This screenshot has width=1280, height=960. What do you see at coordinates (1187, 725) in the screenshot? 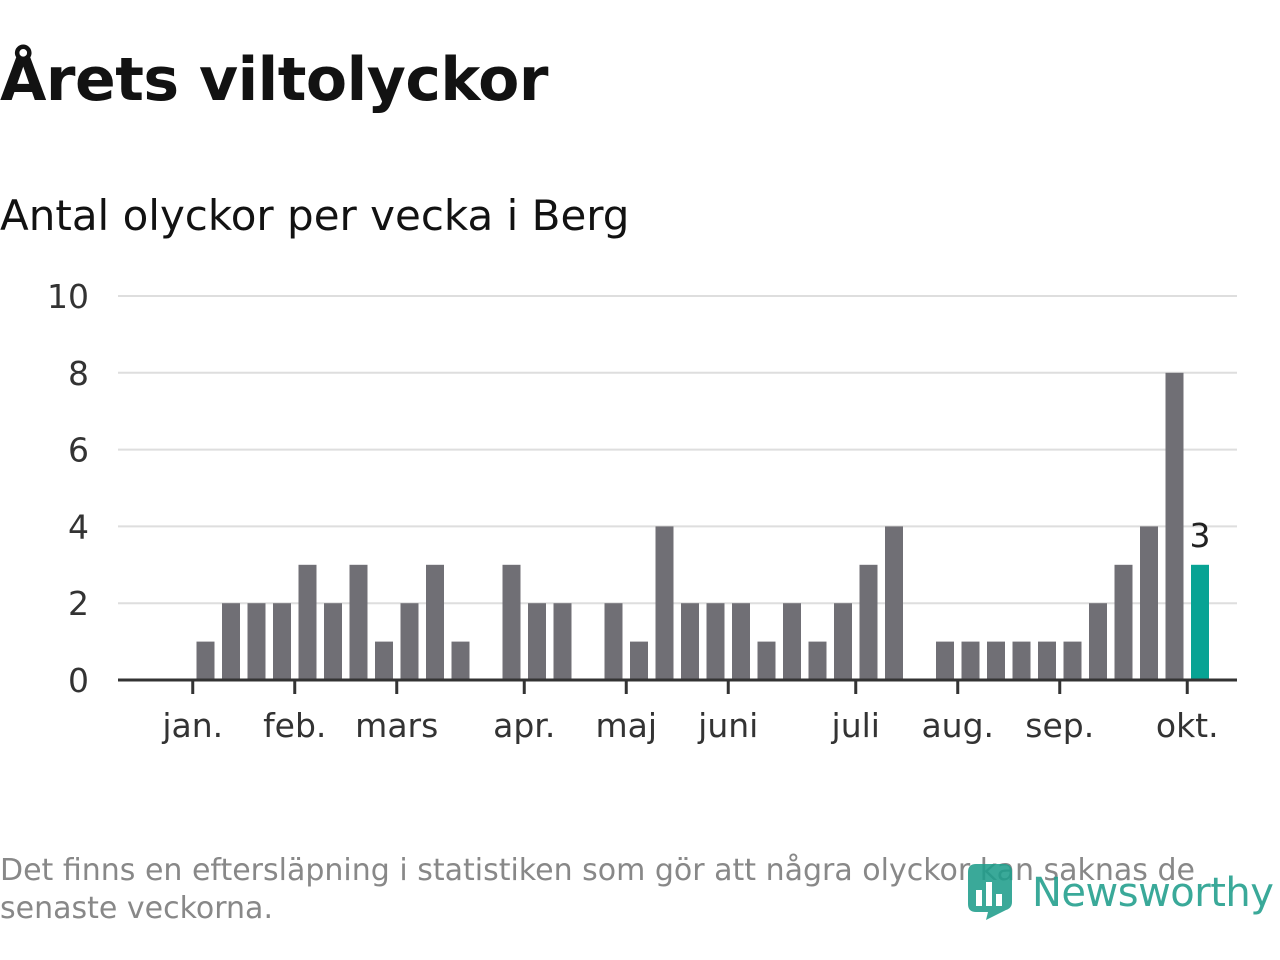
I see `x-tick-label: okt.` at bounding box center [1187, 725].